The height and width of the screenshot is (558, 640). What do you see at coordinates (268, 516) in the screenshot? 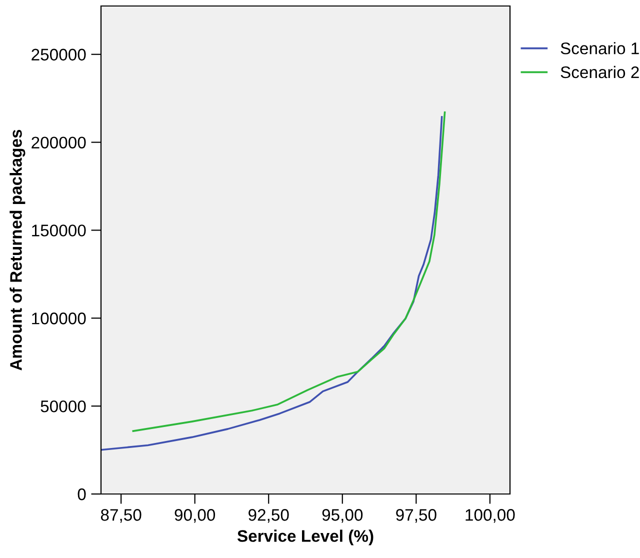
I see `x-tick-label: 92,50` at bounding box center [268, 516].